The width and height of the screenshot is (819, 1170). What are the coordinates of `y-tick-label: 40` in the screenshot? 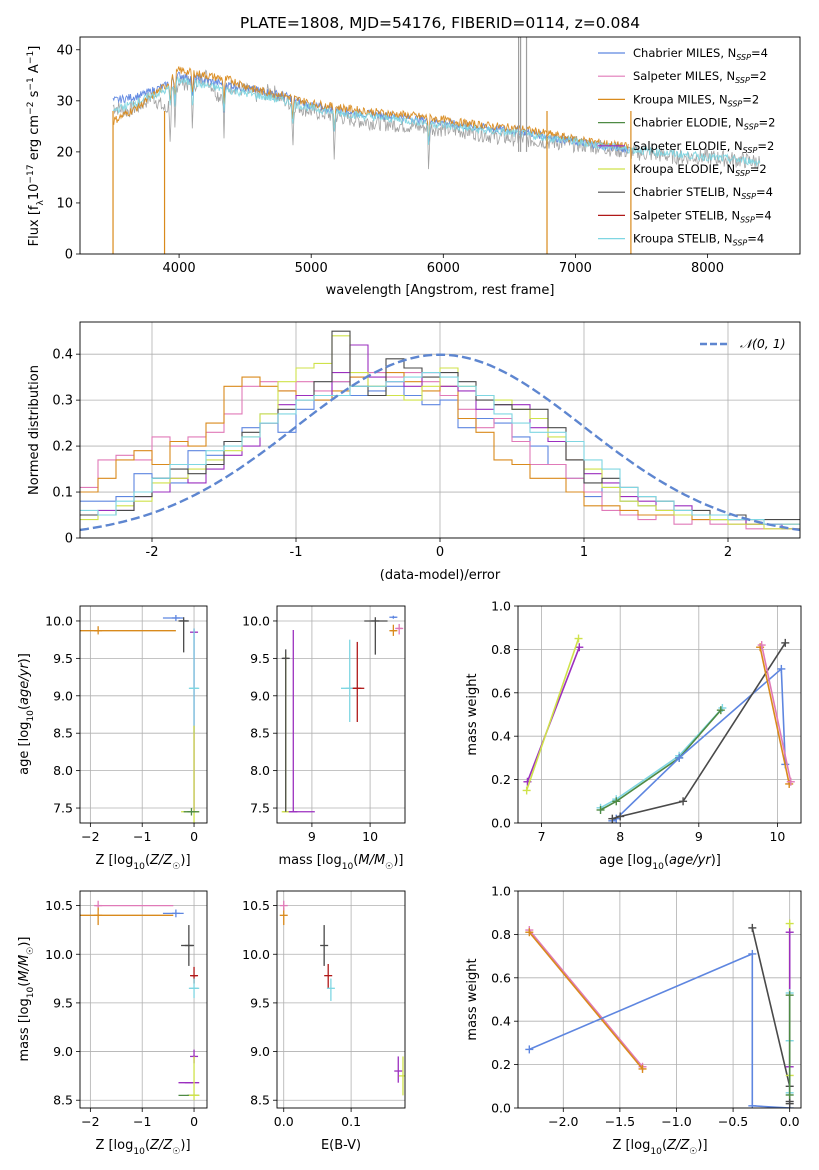 It's located at (64, 50).